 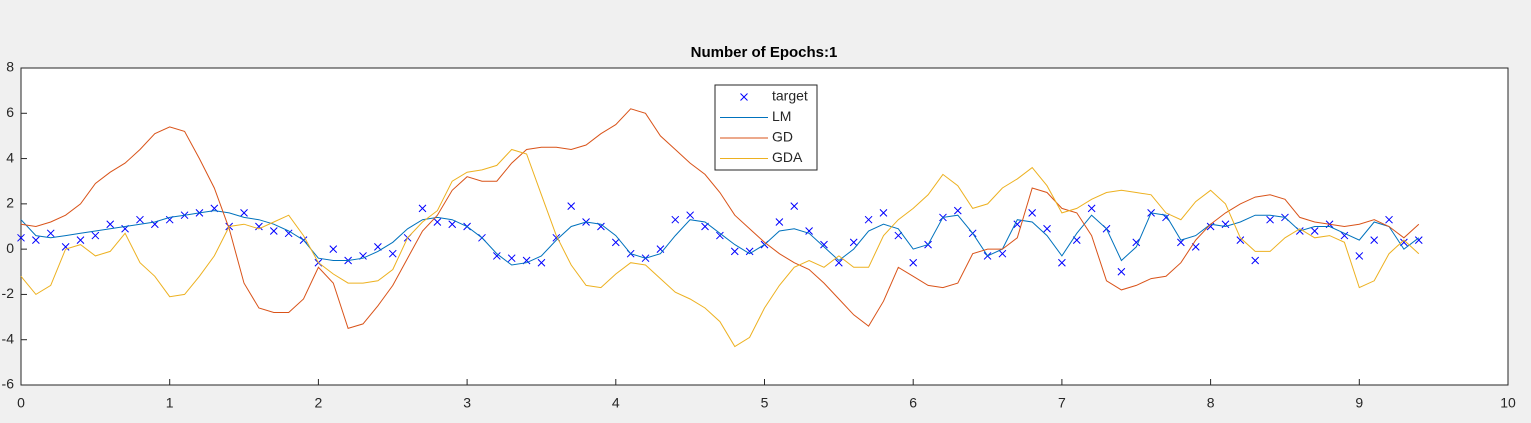 I want to click on x-tick-label: 8, so click(x=1211, y=403).